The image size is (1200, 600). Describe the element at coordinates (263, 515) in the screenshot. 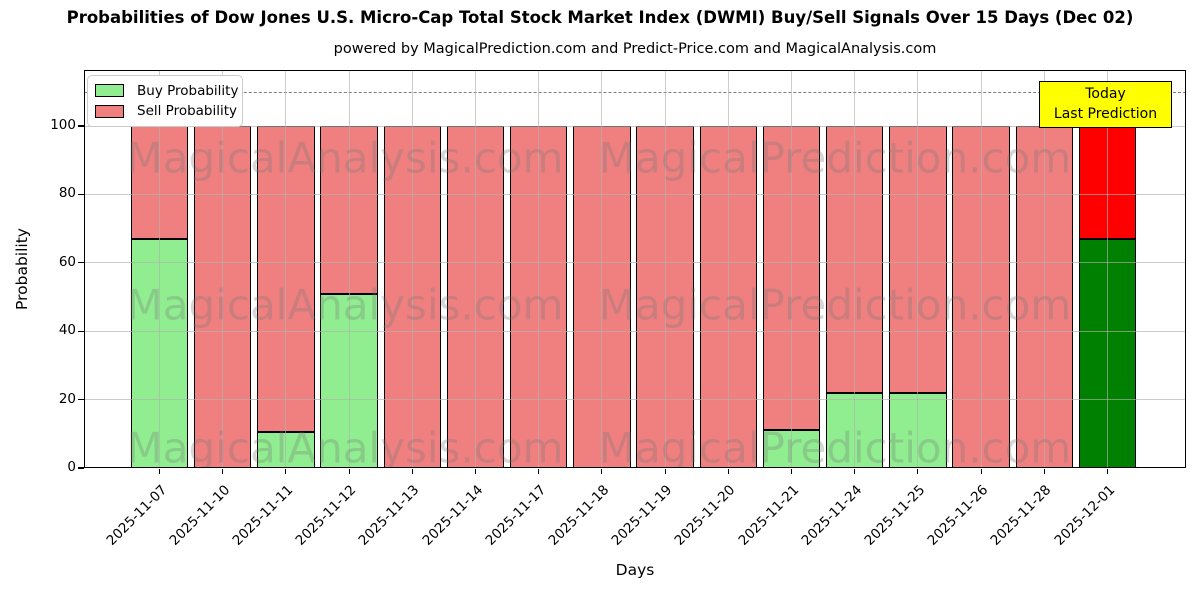

I see `x-tick-label: 2025-11-11` at that location.